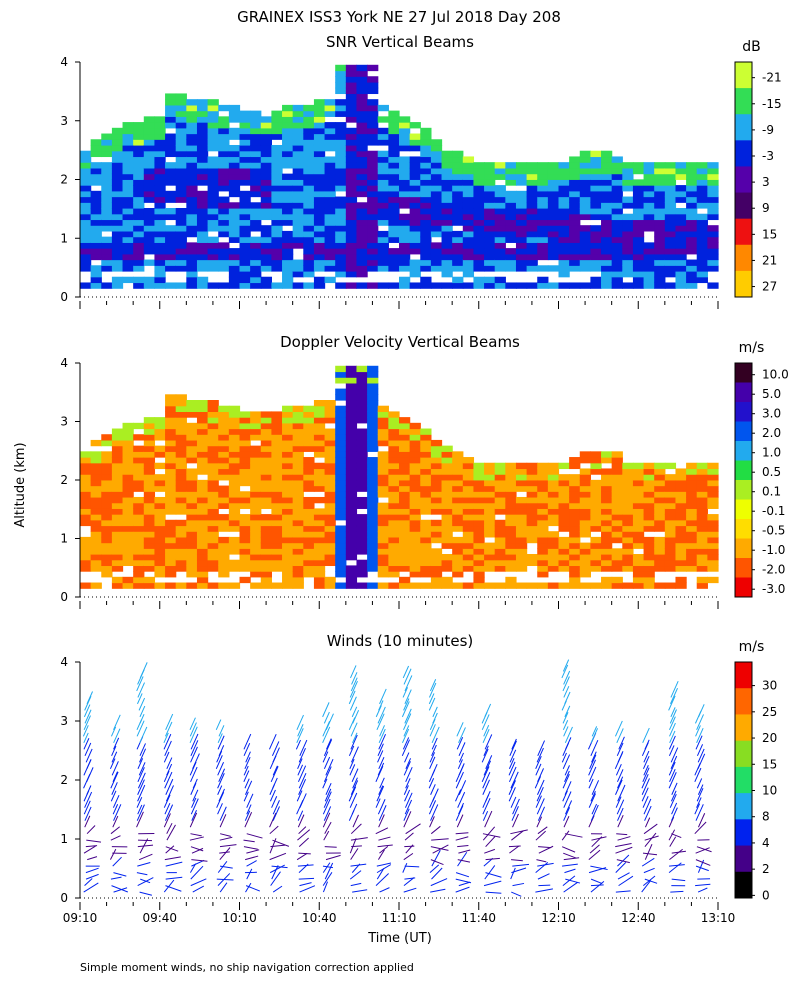  What do you see at coordinates (80, 918) in the screenshot?
I see `x-tick-label: 09:10` at bounding box center [80, 918].